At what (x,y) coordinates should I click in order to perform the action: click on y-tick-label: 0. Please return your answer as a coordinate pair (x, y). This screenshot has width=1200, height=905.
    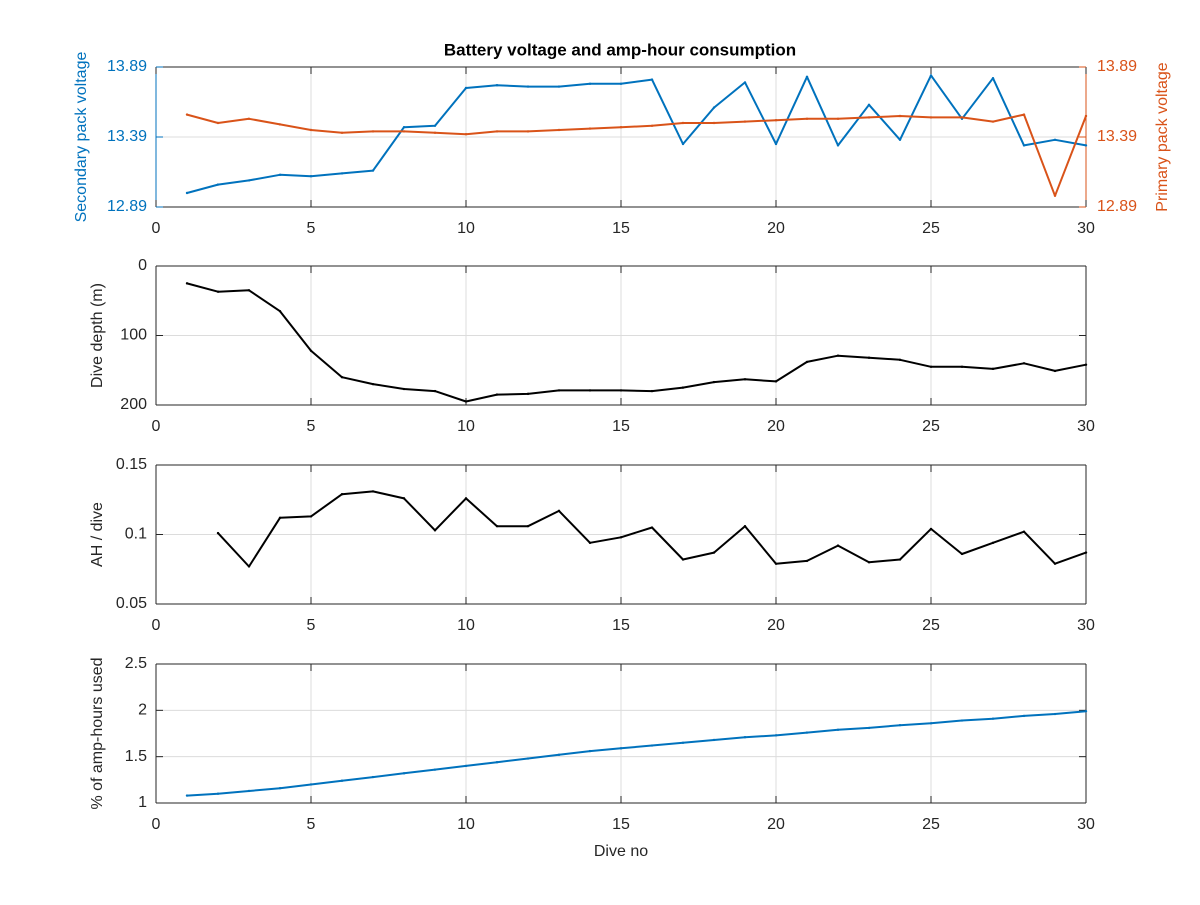
    Looking at the image, I should click on (142, 265).